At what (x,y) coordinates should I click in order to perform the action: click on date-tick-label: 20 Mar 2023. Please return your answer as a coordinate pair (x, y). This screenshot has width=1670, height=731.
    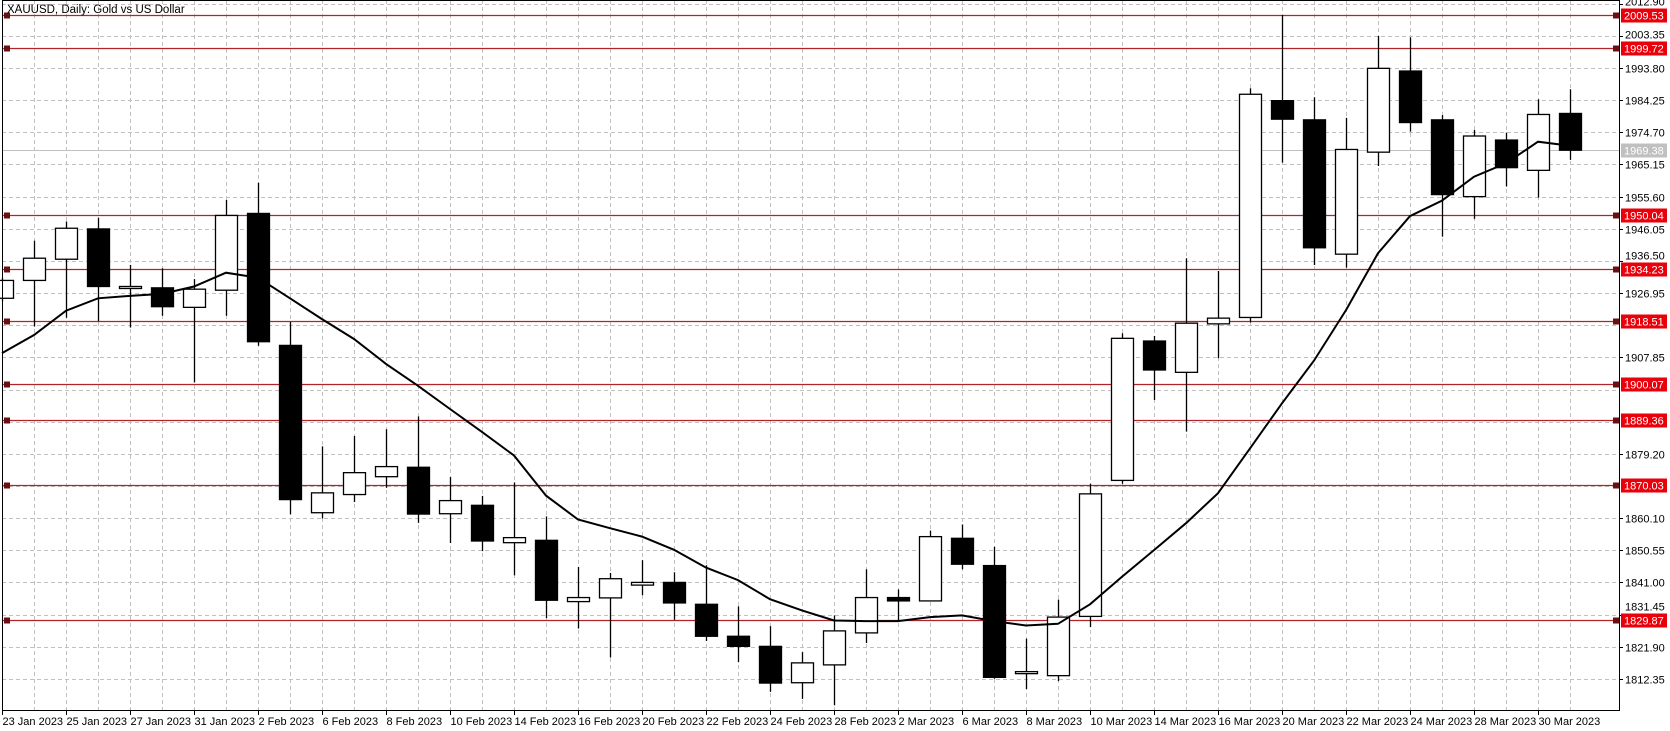
    Looking at the image, I should click on (1314, 722).